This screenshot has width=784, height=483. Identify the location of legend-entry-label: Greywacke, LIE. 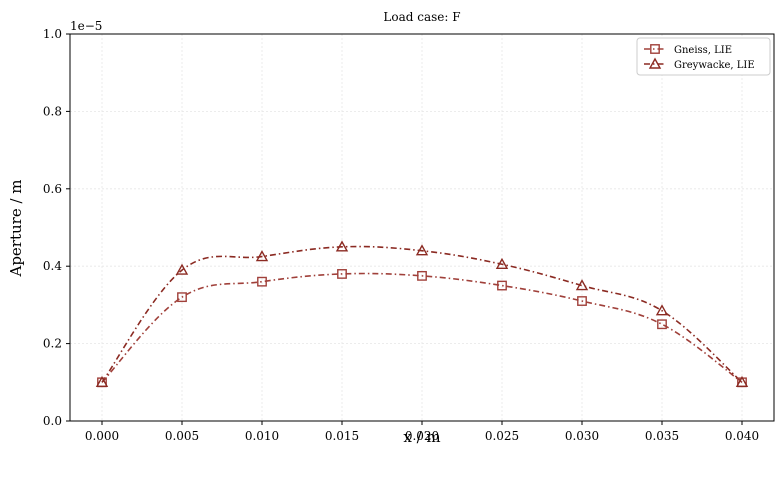
(714, 65).